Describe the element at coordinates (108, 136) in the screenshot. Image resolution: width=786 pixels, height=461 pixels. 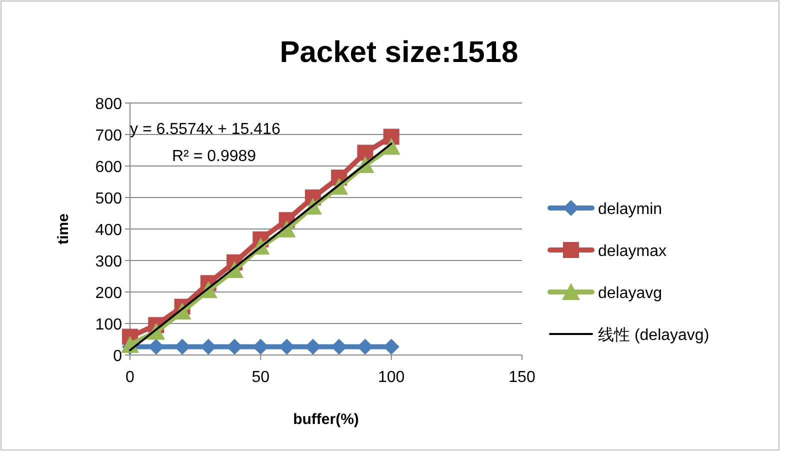
I see `y-tick-label: 700` at that location.